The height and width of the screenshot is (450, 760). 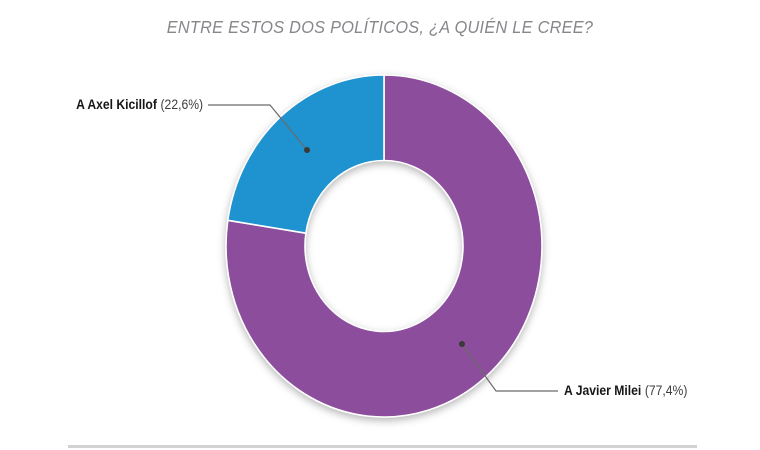 What do you see at coordinates (382, 446) in the screenshot?
I see `bottom-divider` at bounding box center [382, 446].